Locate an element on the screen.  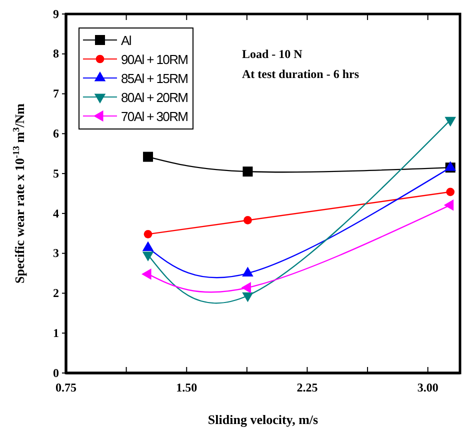
legend-label: 80Al + 20RM is located at coordinates (154, 97).